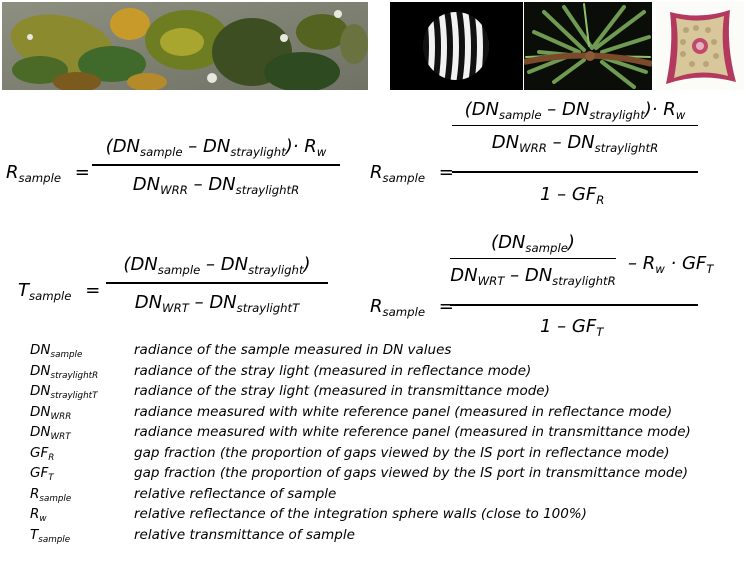 The height and width of the screenshot is (562, 746). I want to click on formula1-lhs-main: R, so click(12, 172).